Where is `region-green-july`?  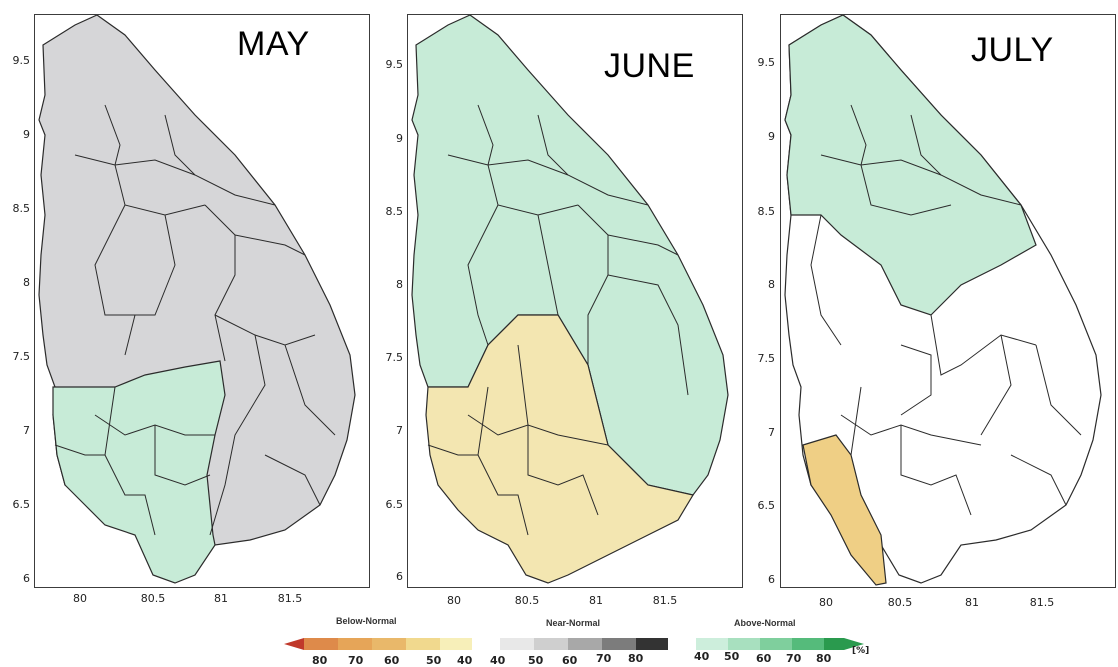
region-green-july is located at coordinates (910, 165).